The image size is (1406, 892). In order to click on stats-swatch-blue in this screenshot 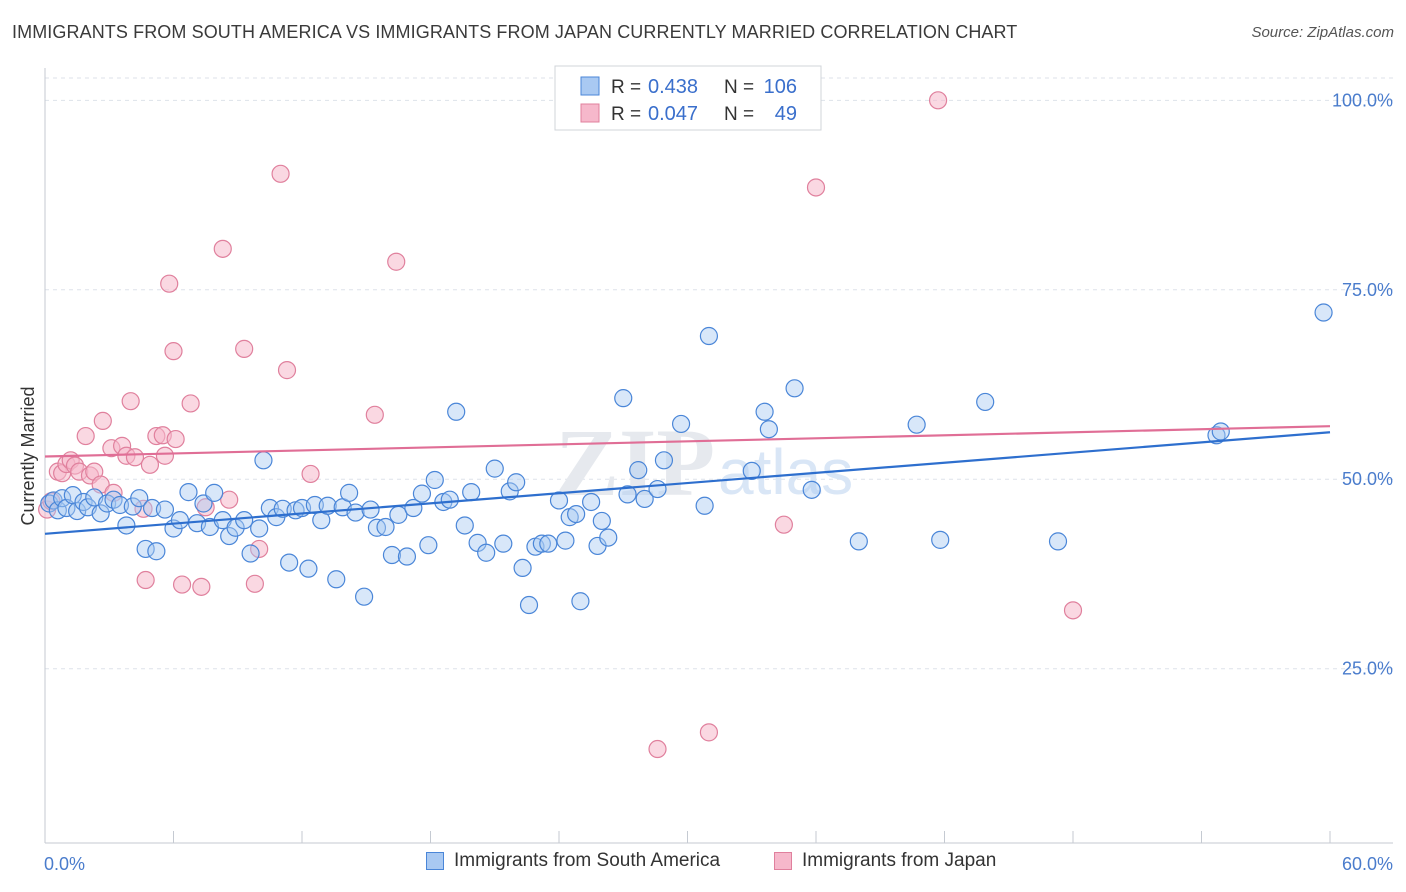, I will do `click(590, 86)`.